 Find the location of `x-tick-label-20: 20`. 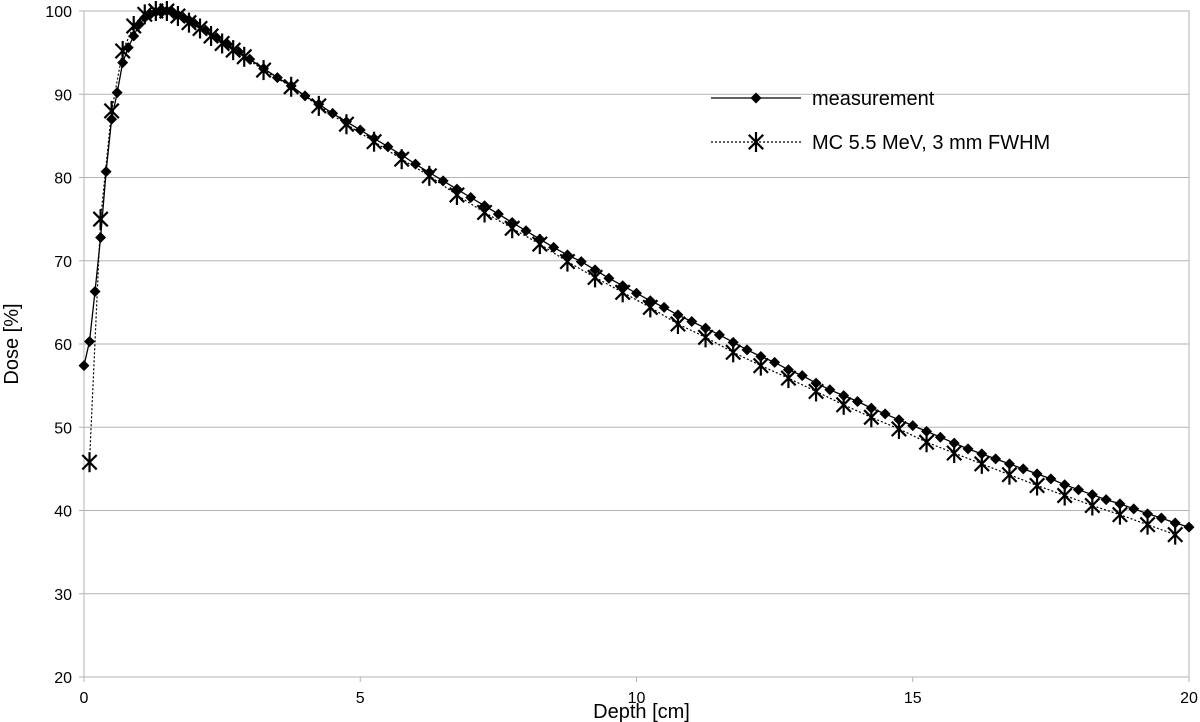

x-tick-label-20: 20 is located at coordinates (1189, 698).